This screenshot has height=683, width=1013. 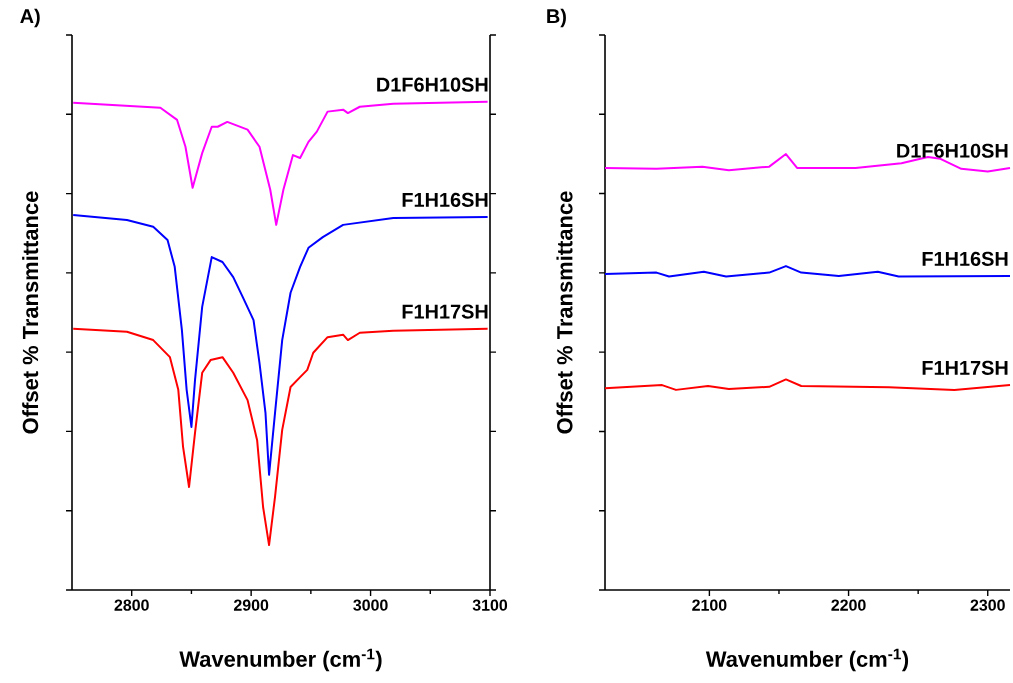 What do you see at coordinates (30, 18) in the screenshot?
I see `chart-title: A)` at bounding box center [30, 18].